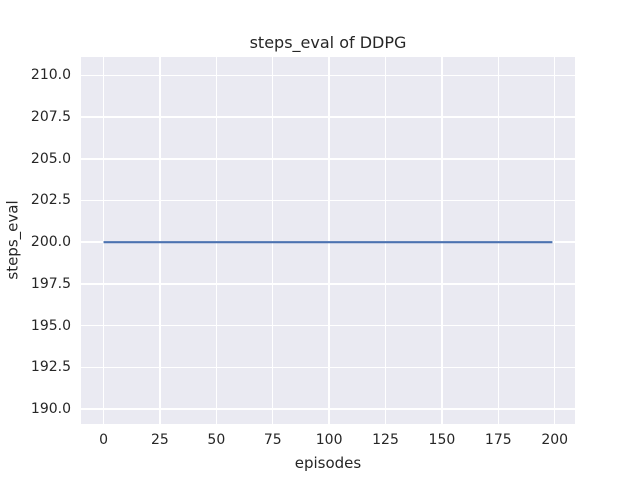 Image resolution: width=640 pixels, height=480 pixels. Describe the element at coordinates (272, 440) in the screenshot. I see `x-tick-label: 75` at that location.